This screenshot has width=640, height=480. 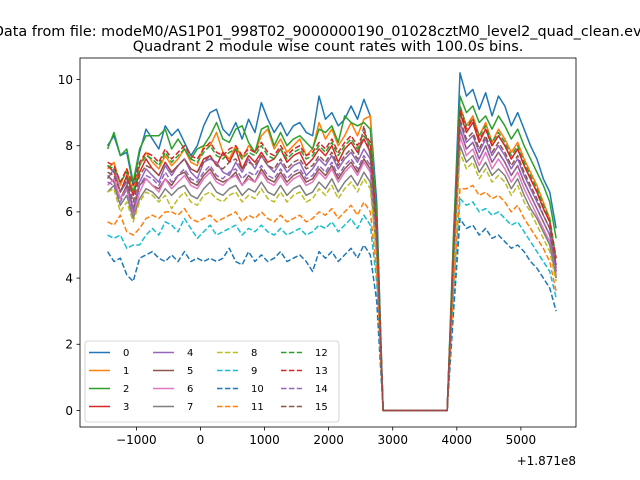 What do you see at coordinates (190, 407) in the screenshot?
I see `legend-label: 7` at bounding box center [190, 407].